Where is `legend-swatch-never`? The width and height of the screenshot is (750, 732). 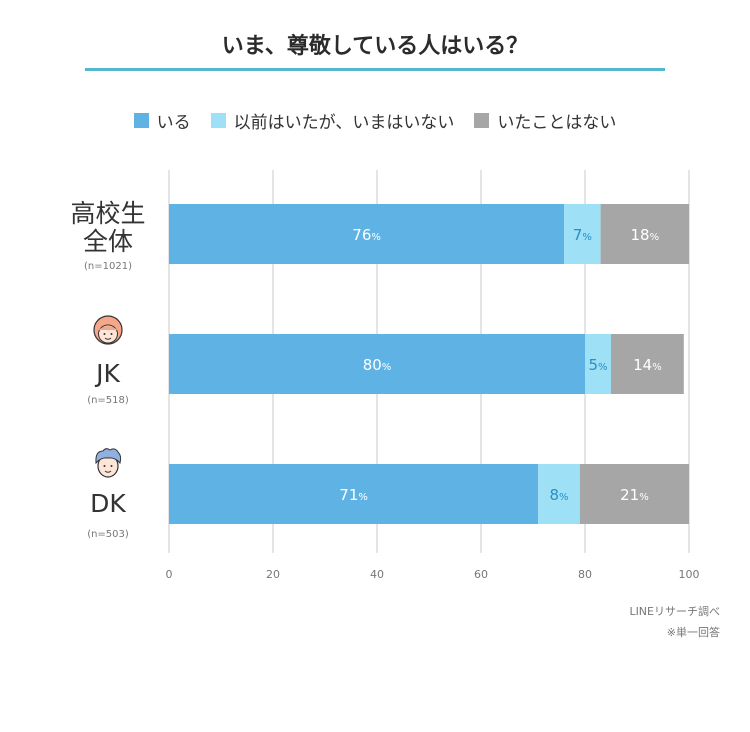
legend-swatch-never is located at coordinates (482, 120).